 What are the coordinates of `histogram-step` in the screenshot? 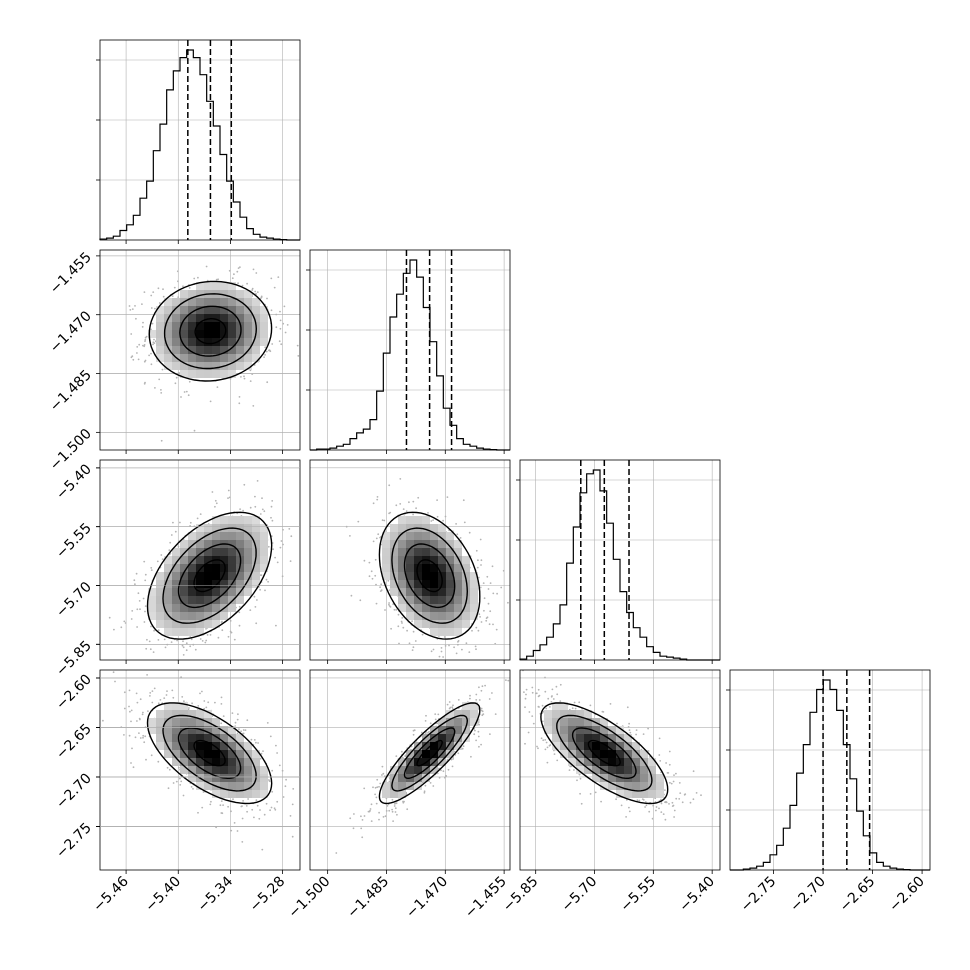 It's located at (410, 355).